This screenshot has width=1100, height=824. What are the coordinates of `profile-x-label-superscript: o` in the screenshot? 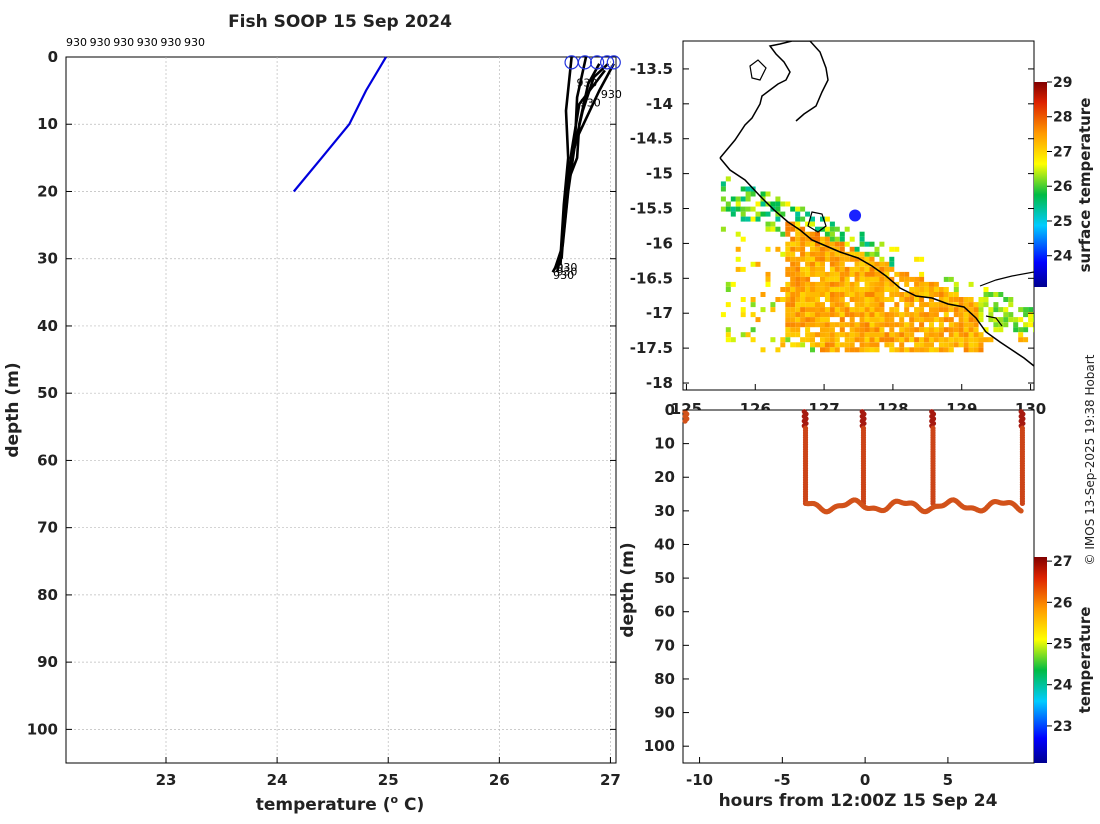 It's located at (395, 799).